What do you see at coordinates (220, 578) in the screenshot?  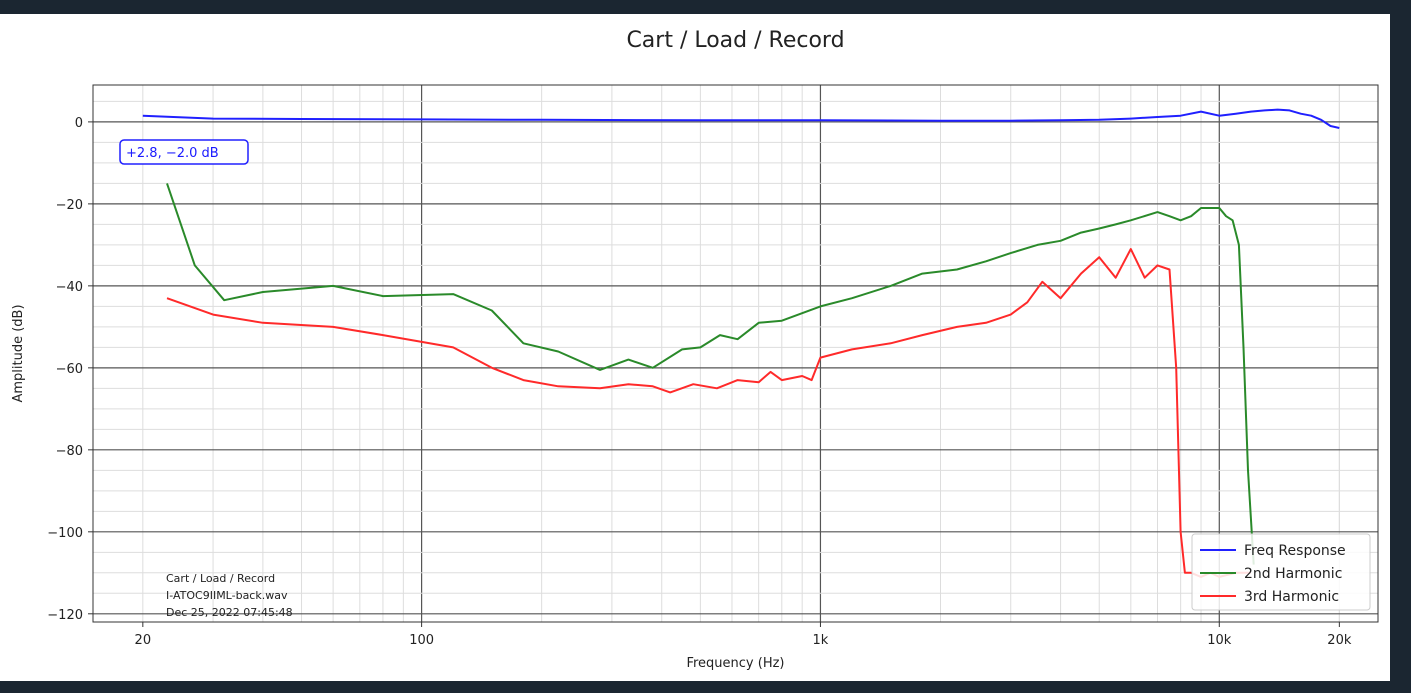 I see `annotation-title: Cart / Load / Record` at bounding box center [220, 578].